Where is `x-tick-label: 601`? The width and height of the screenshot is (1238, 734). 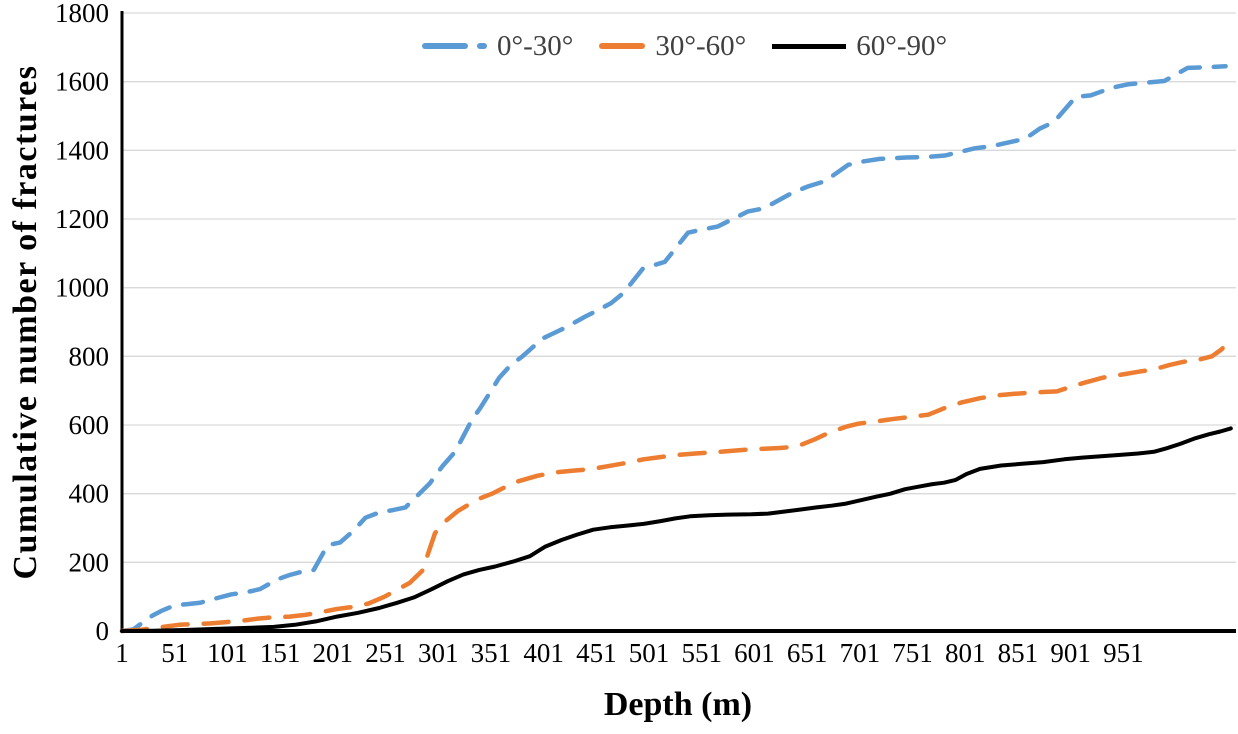
x-tick-label: 601 is located at coordinates (754, 653).